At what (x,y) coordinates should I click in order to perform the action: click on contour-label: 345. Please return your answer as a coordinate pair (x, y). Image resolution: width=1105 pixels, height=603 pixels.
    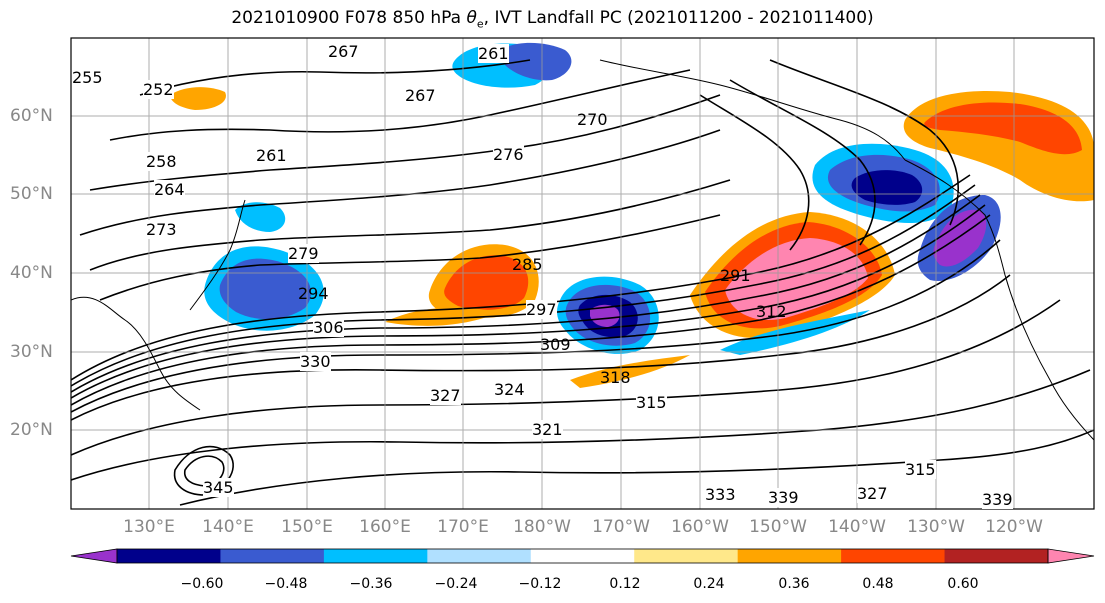
    Looking at the image, I should click on (218, 487).